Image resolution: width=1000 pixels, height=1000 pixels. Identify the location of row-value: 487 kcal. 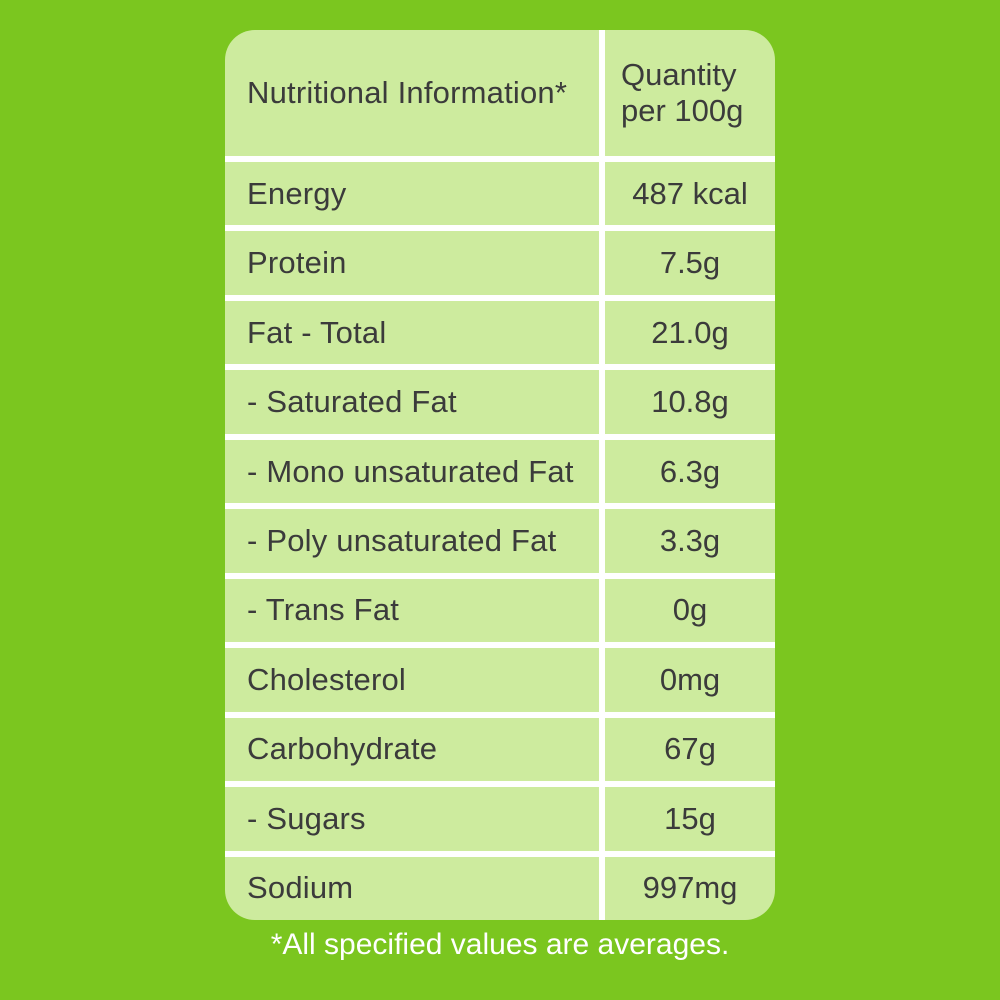
(687, 194).